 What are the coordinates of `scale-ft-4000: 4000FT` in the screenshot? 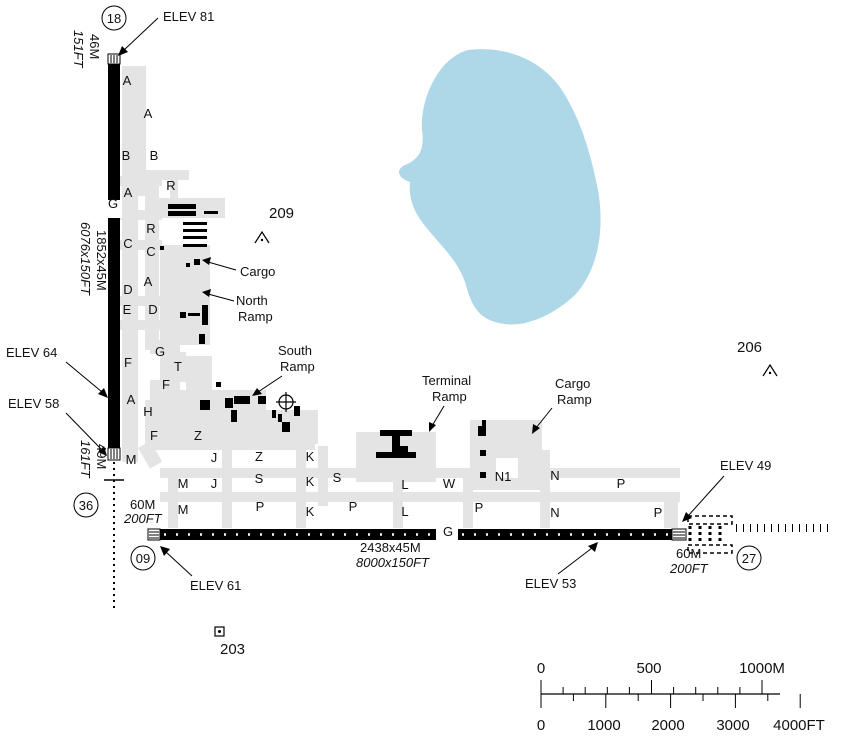 It's located at (799, 725).